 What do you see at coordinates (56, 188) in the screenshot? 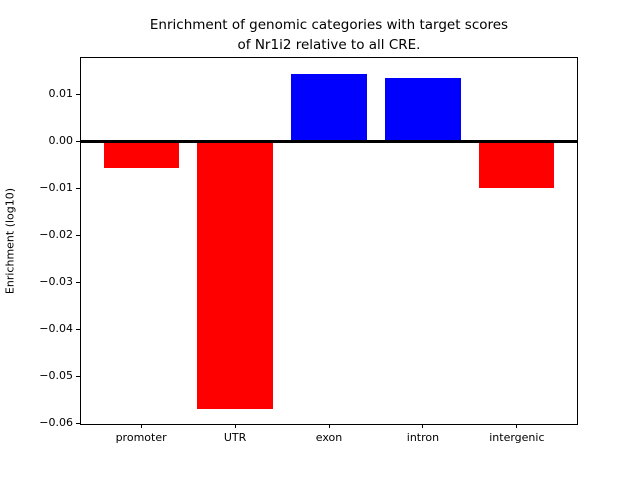
I see `y-tick-label: −0.01` at bounding box center [56, 188].